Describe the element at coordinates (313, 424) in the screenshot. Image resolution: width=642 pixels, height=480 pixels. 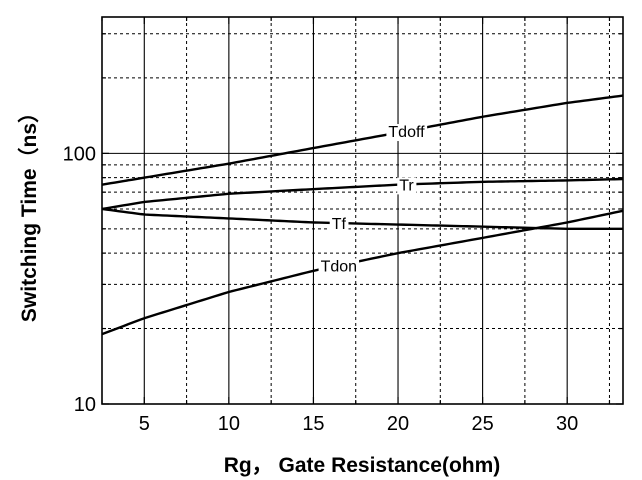
I see `x-tick-label: 15` at that location.